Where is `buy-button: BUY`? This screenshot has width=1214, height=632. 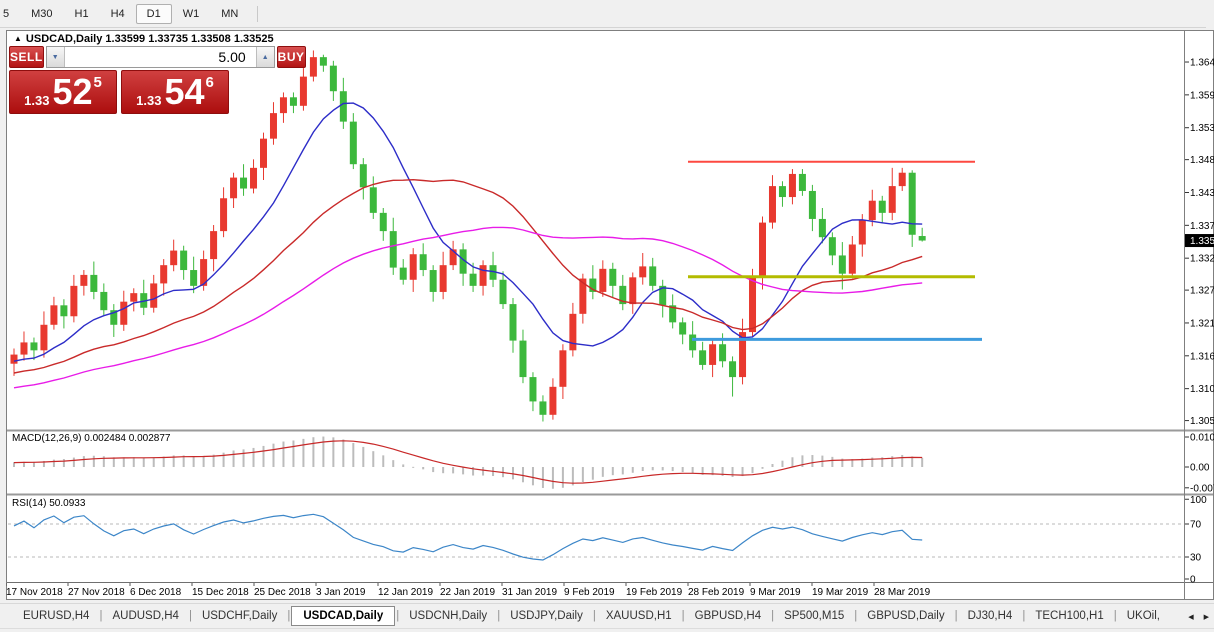
buy-button: BUY is located at coordinates (291, 57).